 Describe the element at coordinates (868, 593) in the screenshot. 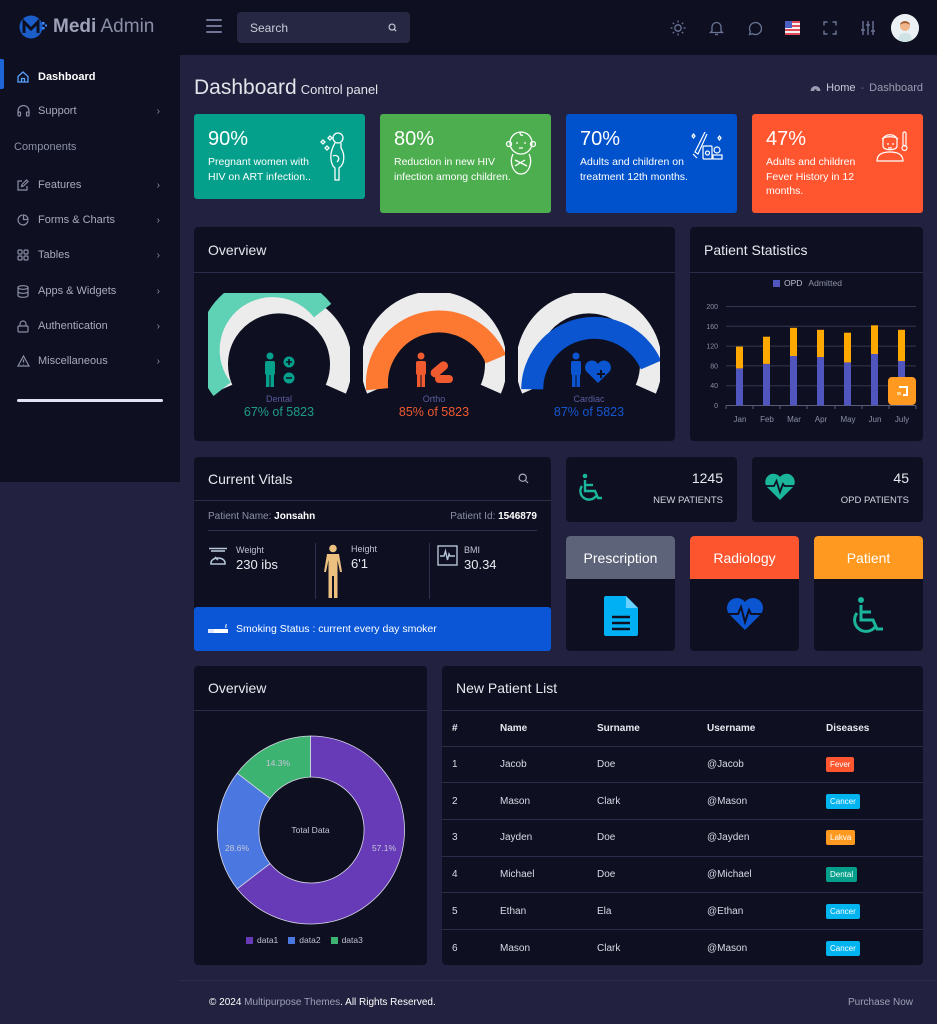

I see `patient-tile: Patient` at that location.